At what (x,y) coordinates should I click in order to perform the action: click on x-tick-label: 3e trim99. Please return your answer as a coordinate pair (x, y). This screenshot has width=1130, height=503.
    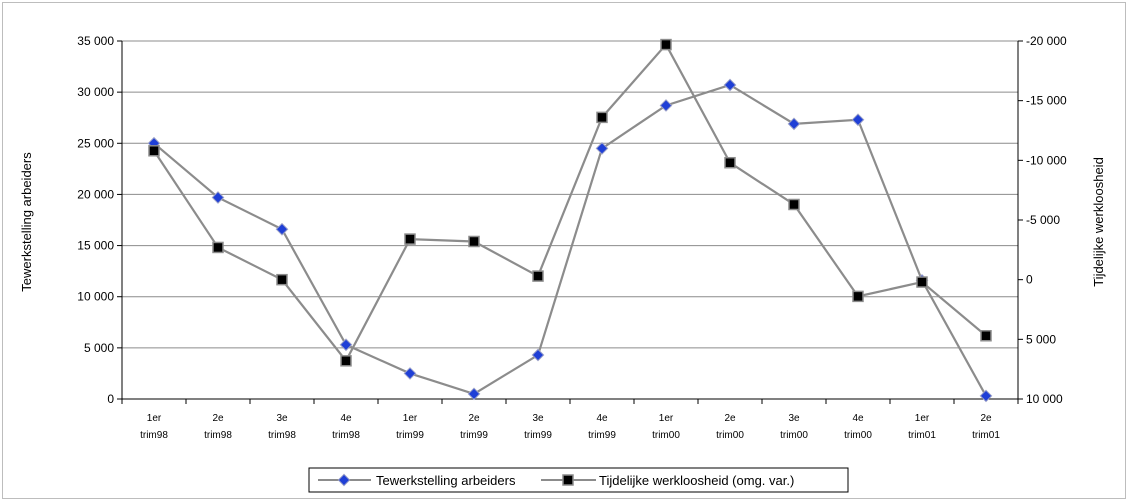
    Looking at the image, I should click on (538, 427).